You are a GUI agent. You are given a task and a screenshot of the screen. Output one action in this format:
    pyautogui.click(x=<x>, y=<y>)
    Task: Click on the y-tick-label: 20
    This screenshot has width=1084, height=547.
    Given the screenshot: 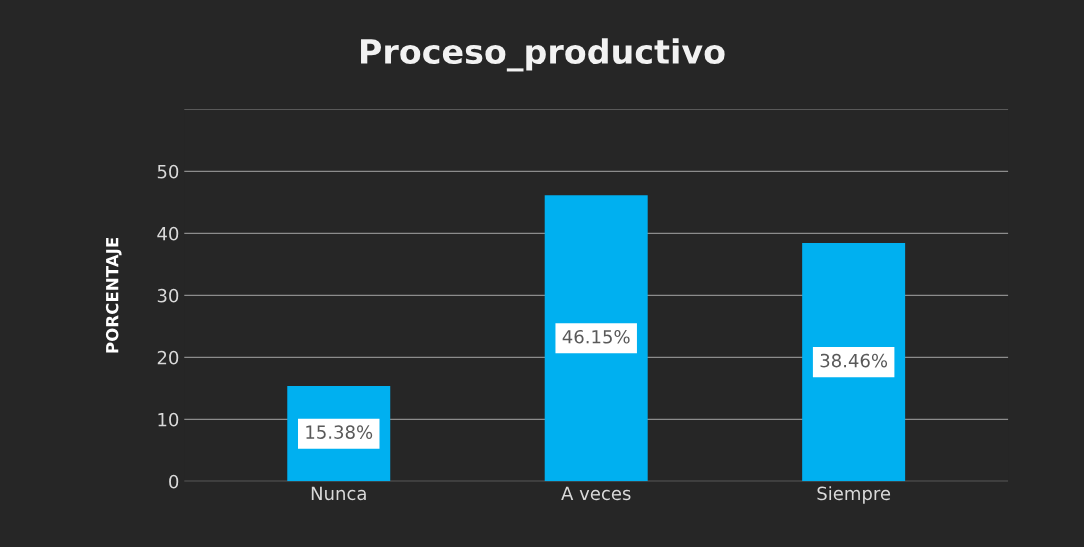 What is the action you would take?
    pyautogui.click(x=168, y=357)
    